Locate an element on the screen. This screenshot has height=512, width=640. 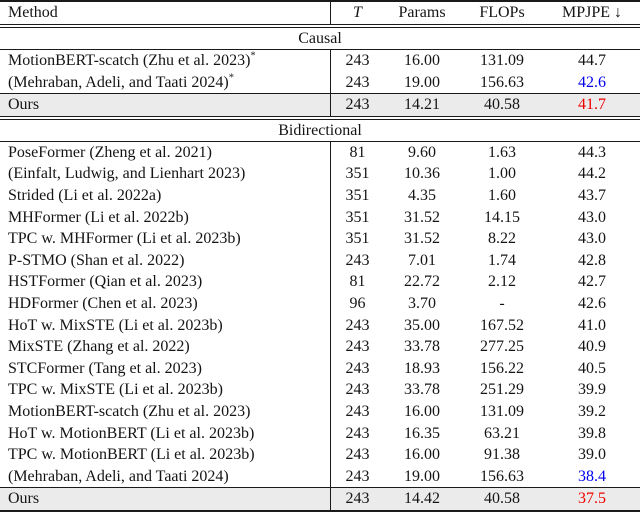
mpjpe-cell: 40.9 is located at coordinates (592, 347).